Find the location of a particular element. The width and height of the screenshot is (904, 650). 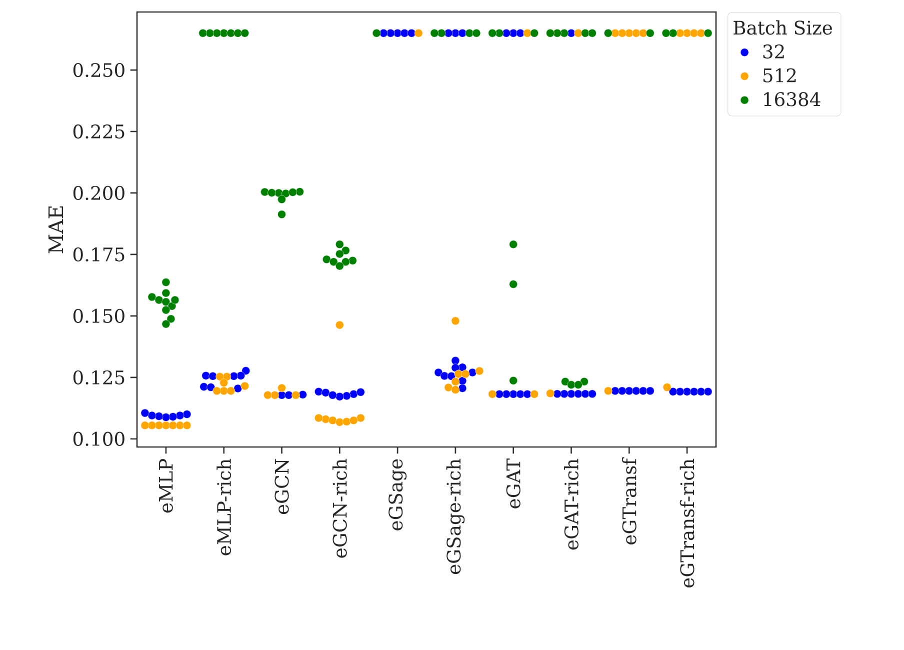

y-axis-title: MAE is located at coordinates (56, 230).